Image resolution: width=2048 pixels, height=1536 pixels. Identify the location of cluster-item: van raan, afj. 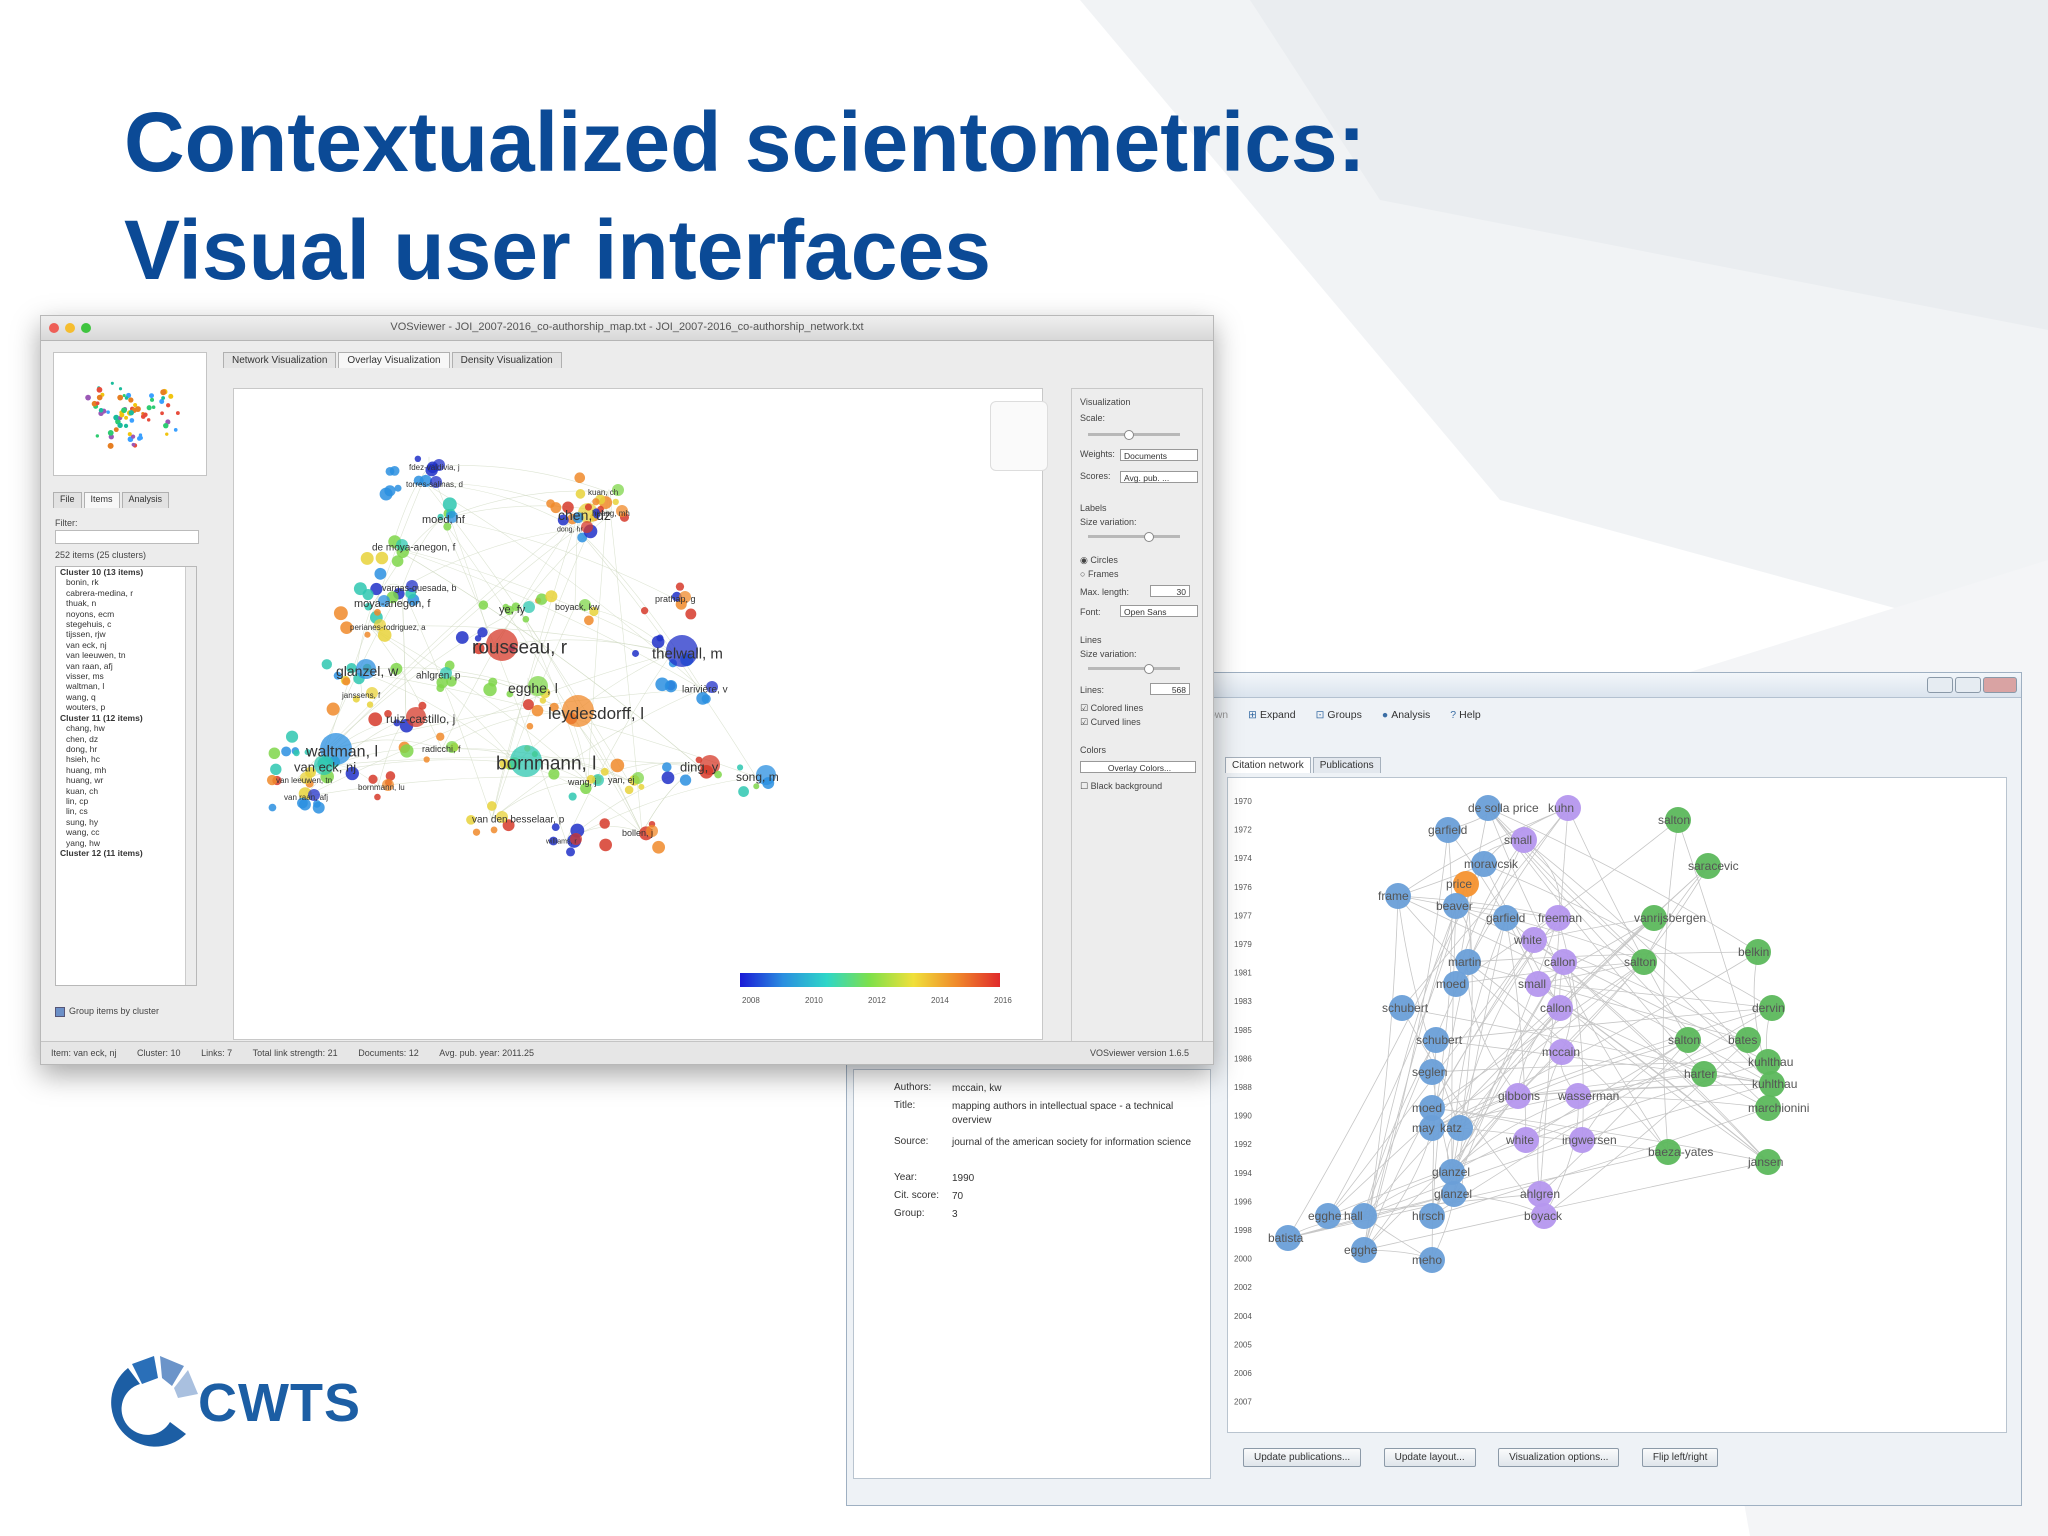
(89, 665).